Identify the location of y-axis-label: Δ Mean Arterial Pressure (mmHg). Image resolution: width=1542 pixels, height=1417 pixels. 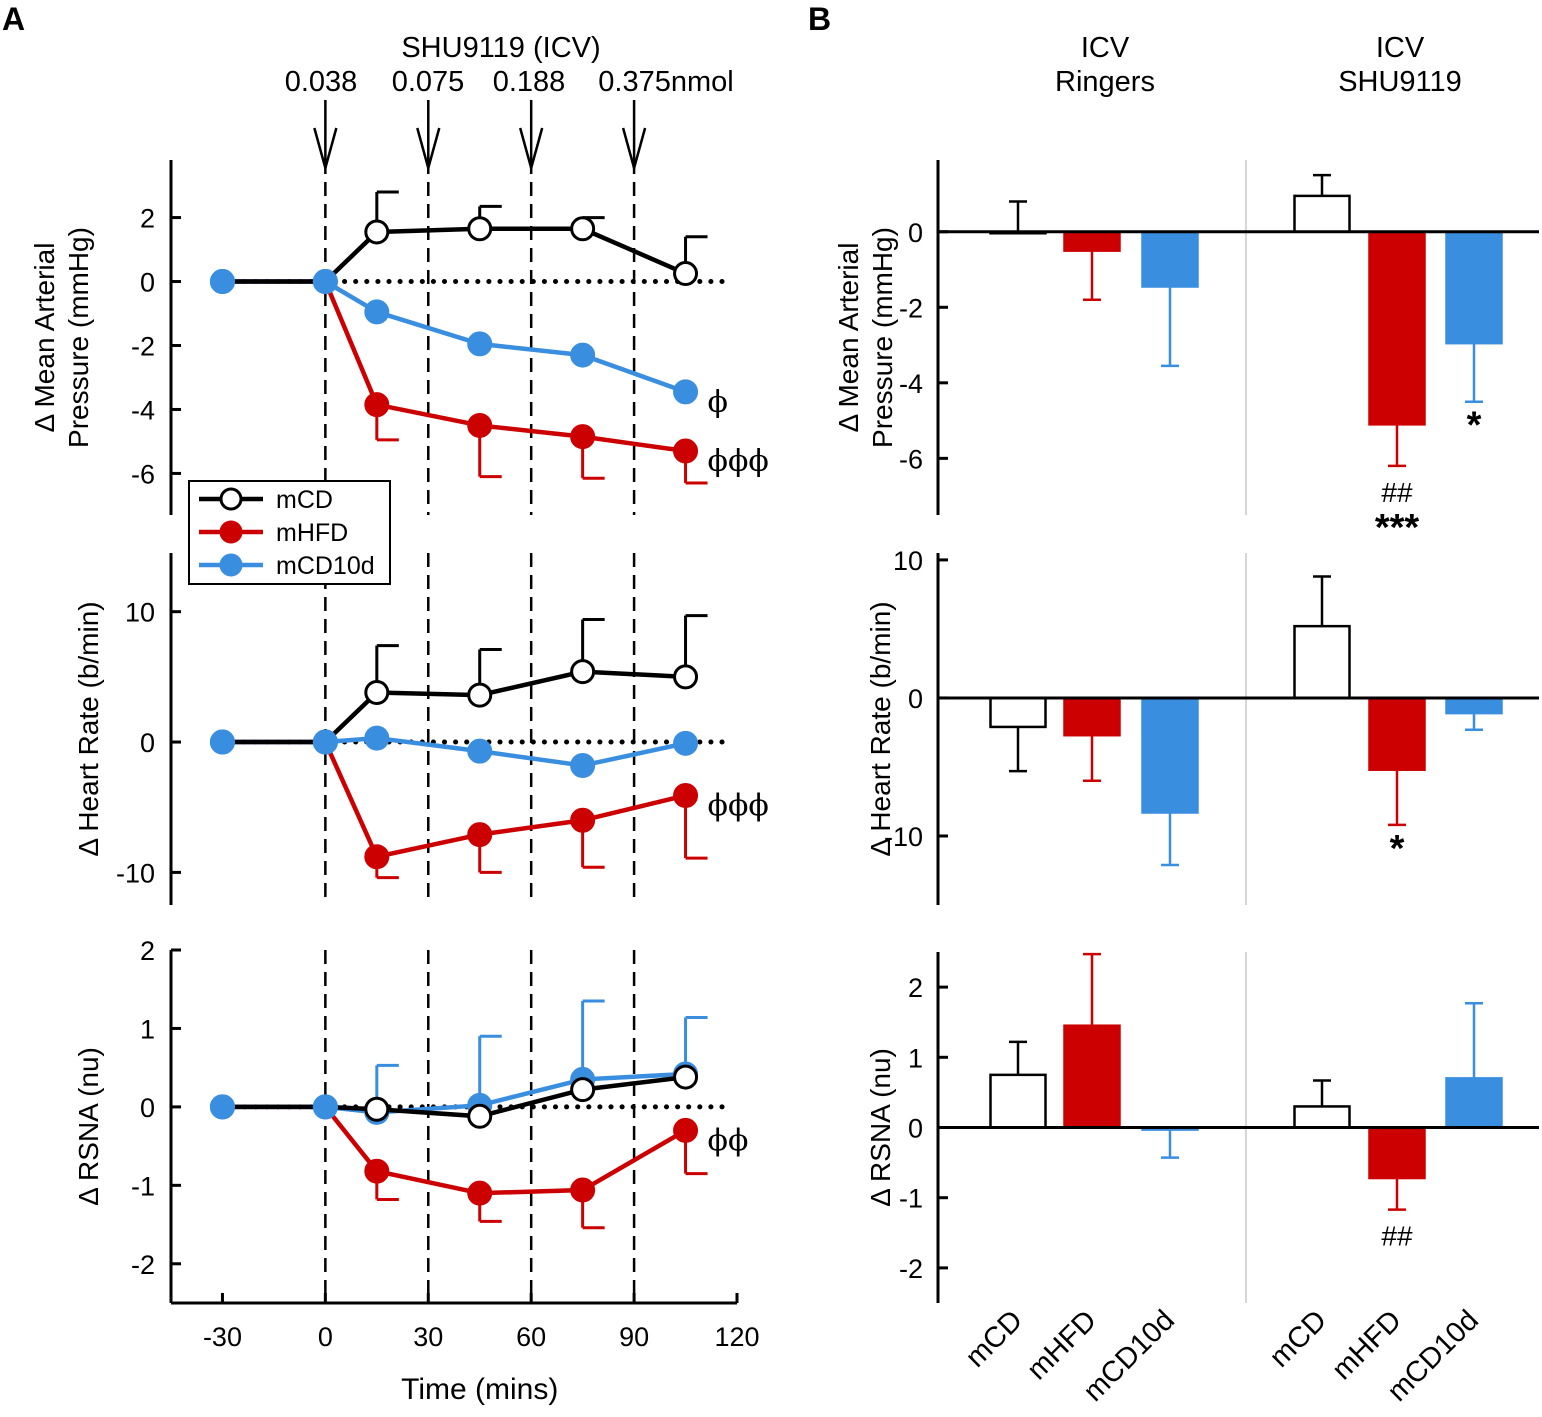
(865, 337).